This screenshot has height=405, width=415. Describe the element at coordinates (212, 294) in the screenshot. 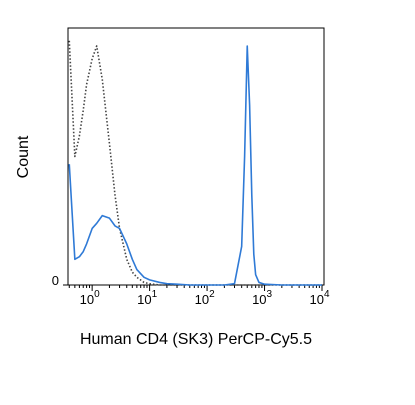

I see `x-tick-exponent: 2` at that location.